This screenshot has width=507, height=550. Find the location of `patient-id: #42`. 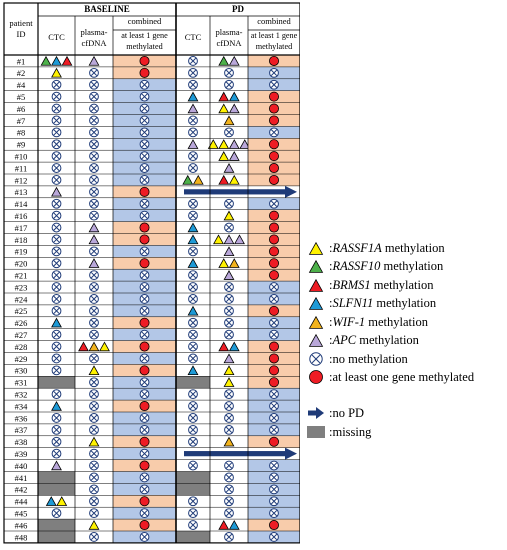

patient-id: #42 is located at coordinates (21, 490).